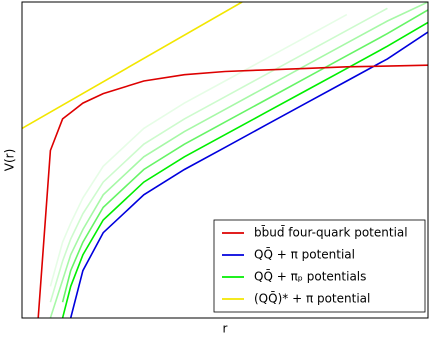 This screenshot has width=429, height=341. Describe the element at coordinates (310, 276) in the screenshot. I see `legend-label: QQ̄ + πₚ potentials` at that location.